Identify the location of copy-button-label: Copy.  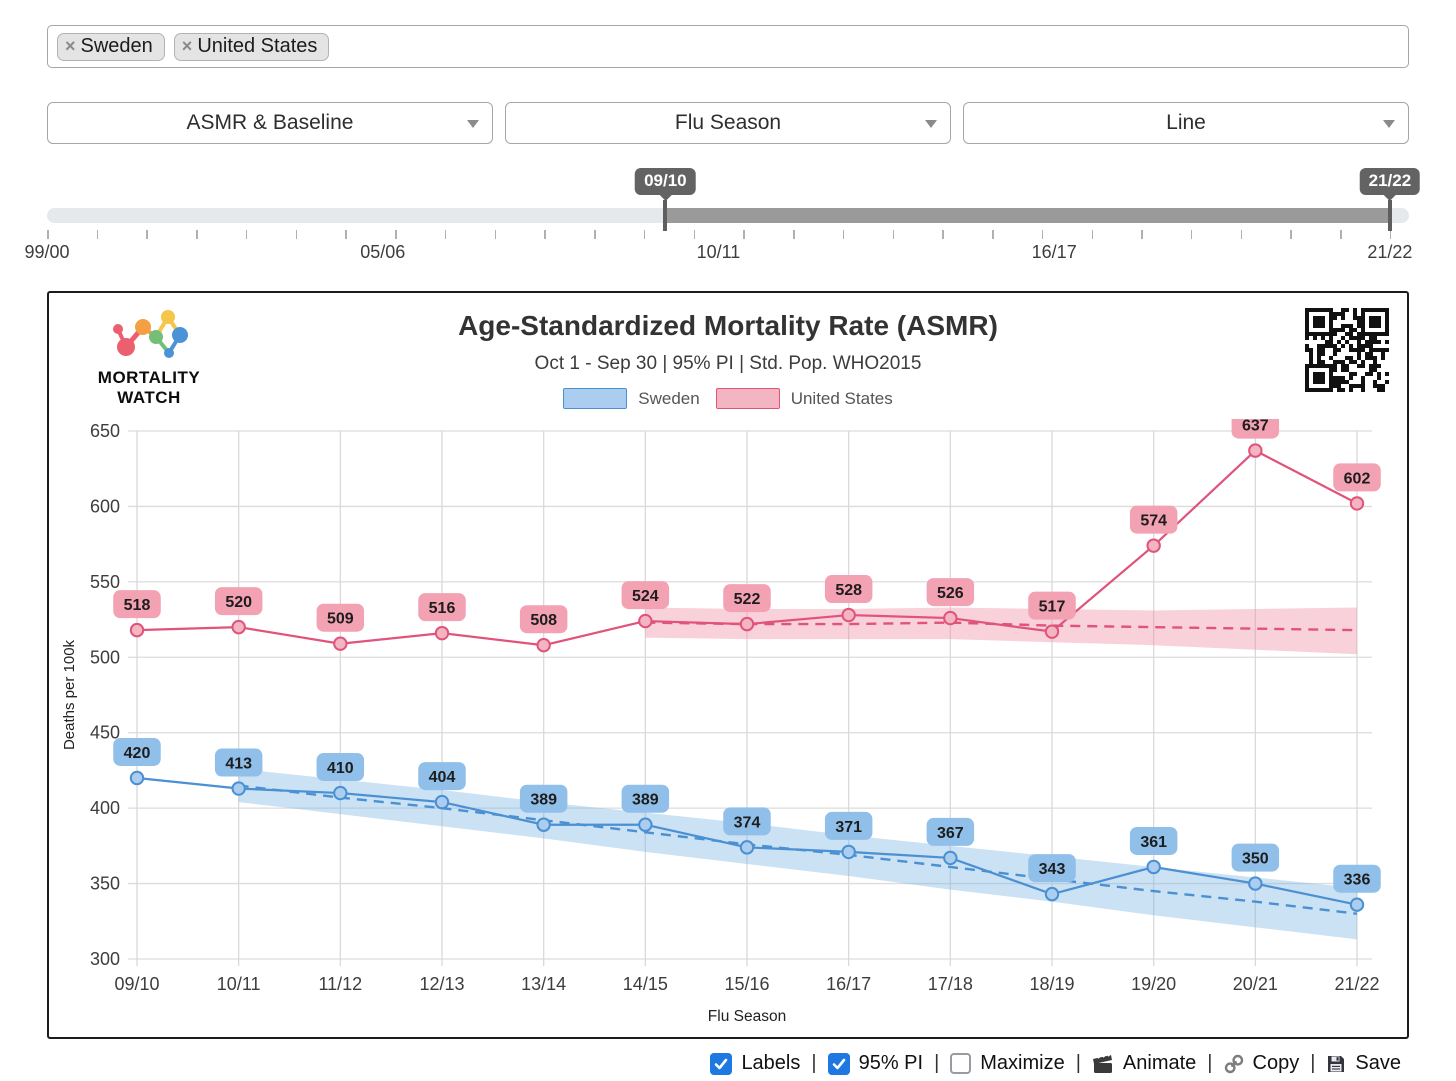
(1276, 1063).